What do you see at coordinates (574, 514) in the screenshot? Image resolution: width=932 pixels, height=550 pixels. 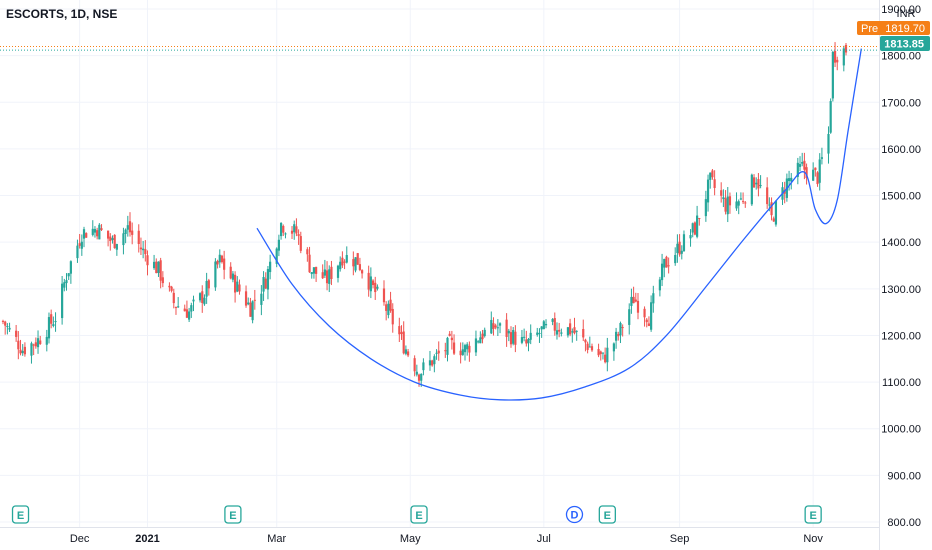 I see `dividend-event-marker: D` at bounding box center [574, 514].